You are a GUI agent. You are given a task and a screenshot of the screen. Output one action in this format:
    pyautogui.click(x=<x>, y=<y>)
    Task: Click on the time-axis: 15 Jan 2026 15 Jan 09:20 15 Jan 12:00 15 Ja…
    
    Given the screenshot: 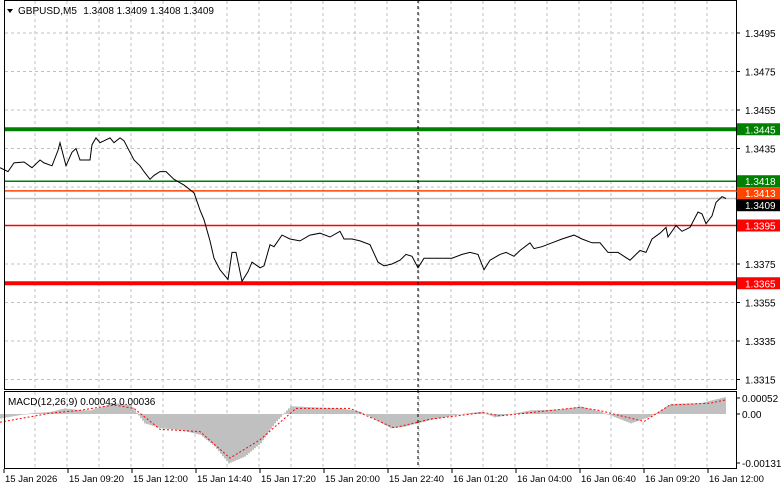 What is the action you would take?
    pyautogui.click(x=383, y=477)
    